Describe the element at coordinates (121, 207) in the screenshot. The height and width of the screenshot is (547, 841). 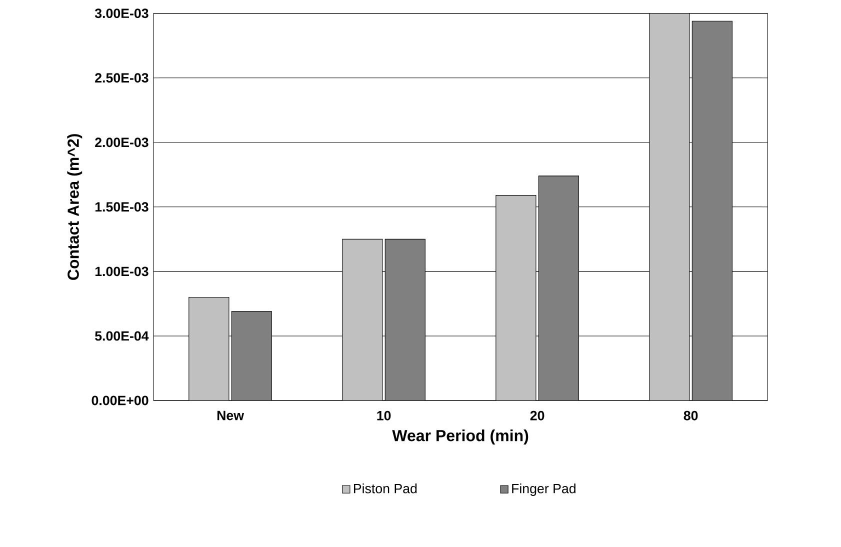
I see `y-tick-label: 1.50E-03` at that location.